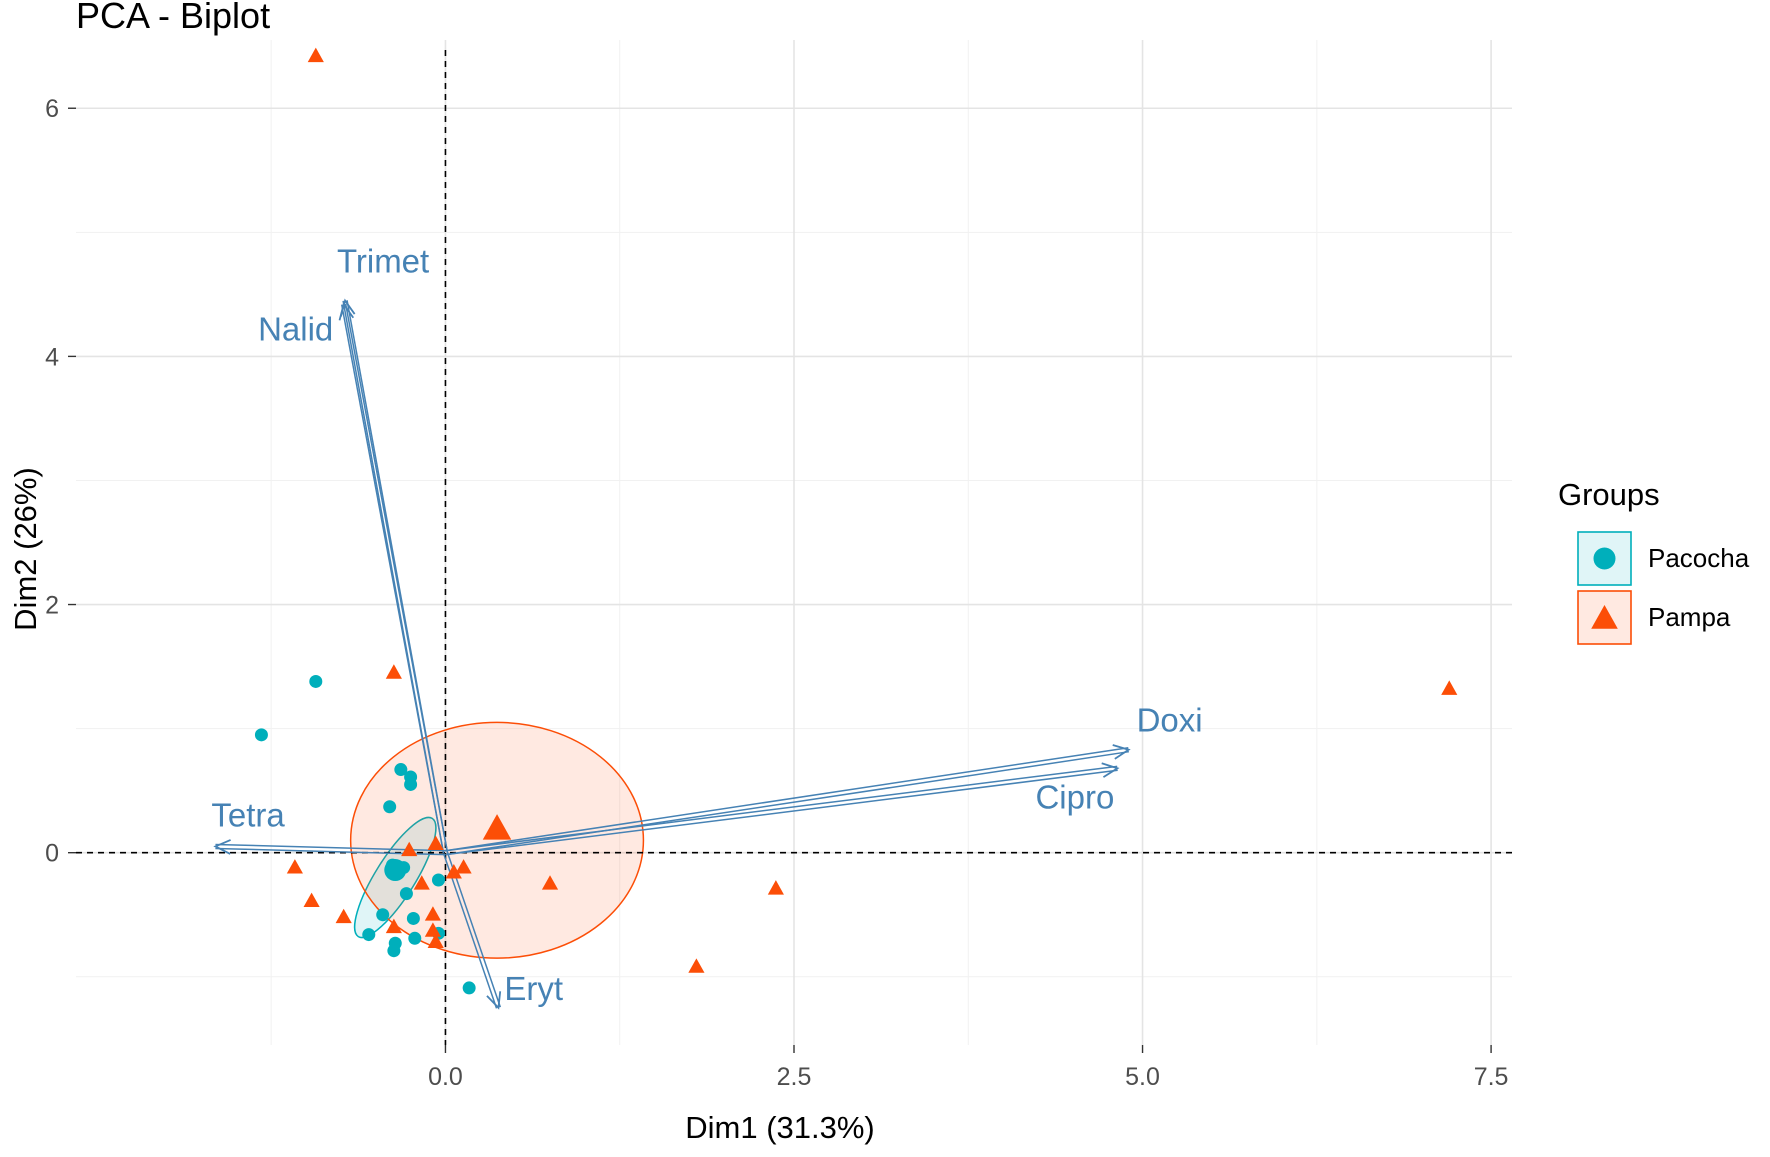 This screenshot has height=1157, width=1770. What do you see at coordinates (395, 870) in the screenshot?
I see `centroid-pacocha` at bounding box center [395, 870].